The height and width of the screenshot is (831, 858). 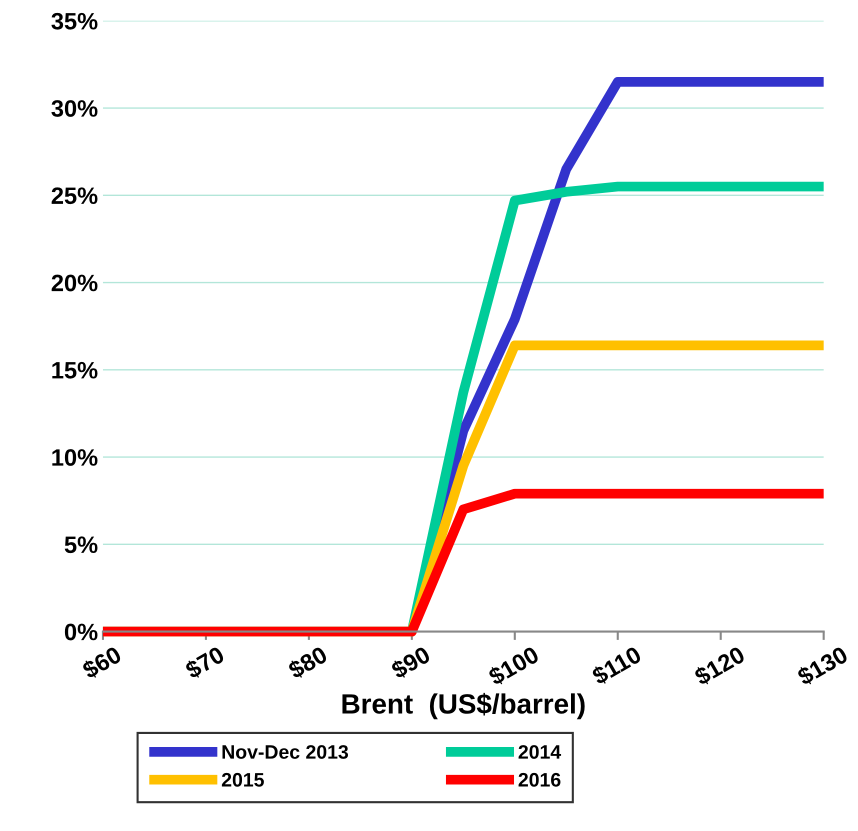 I want to click on legend-label: 2016, so click(x=539, y=779).